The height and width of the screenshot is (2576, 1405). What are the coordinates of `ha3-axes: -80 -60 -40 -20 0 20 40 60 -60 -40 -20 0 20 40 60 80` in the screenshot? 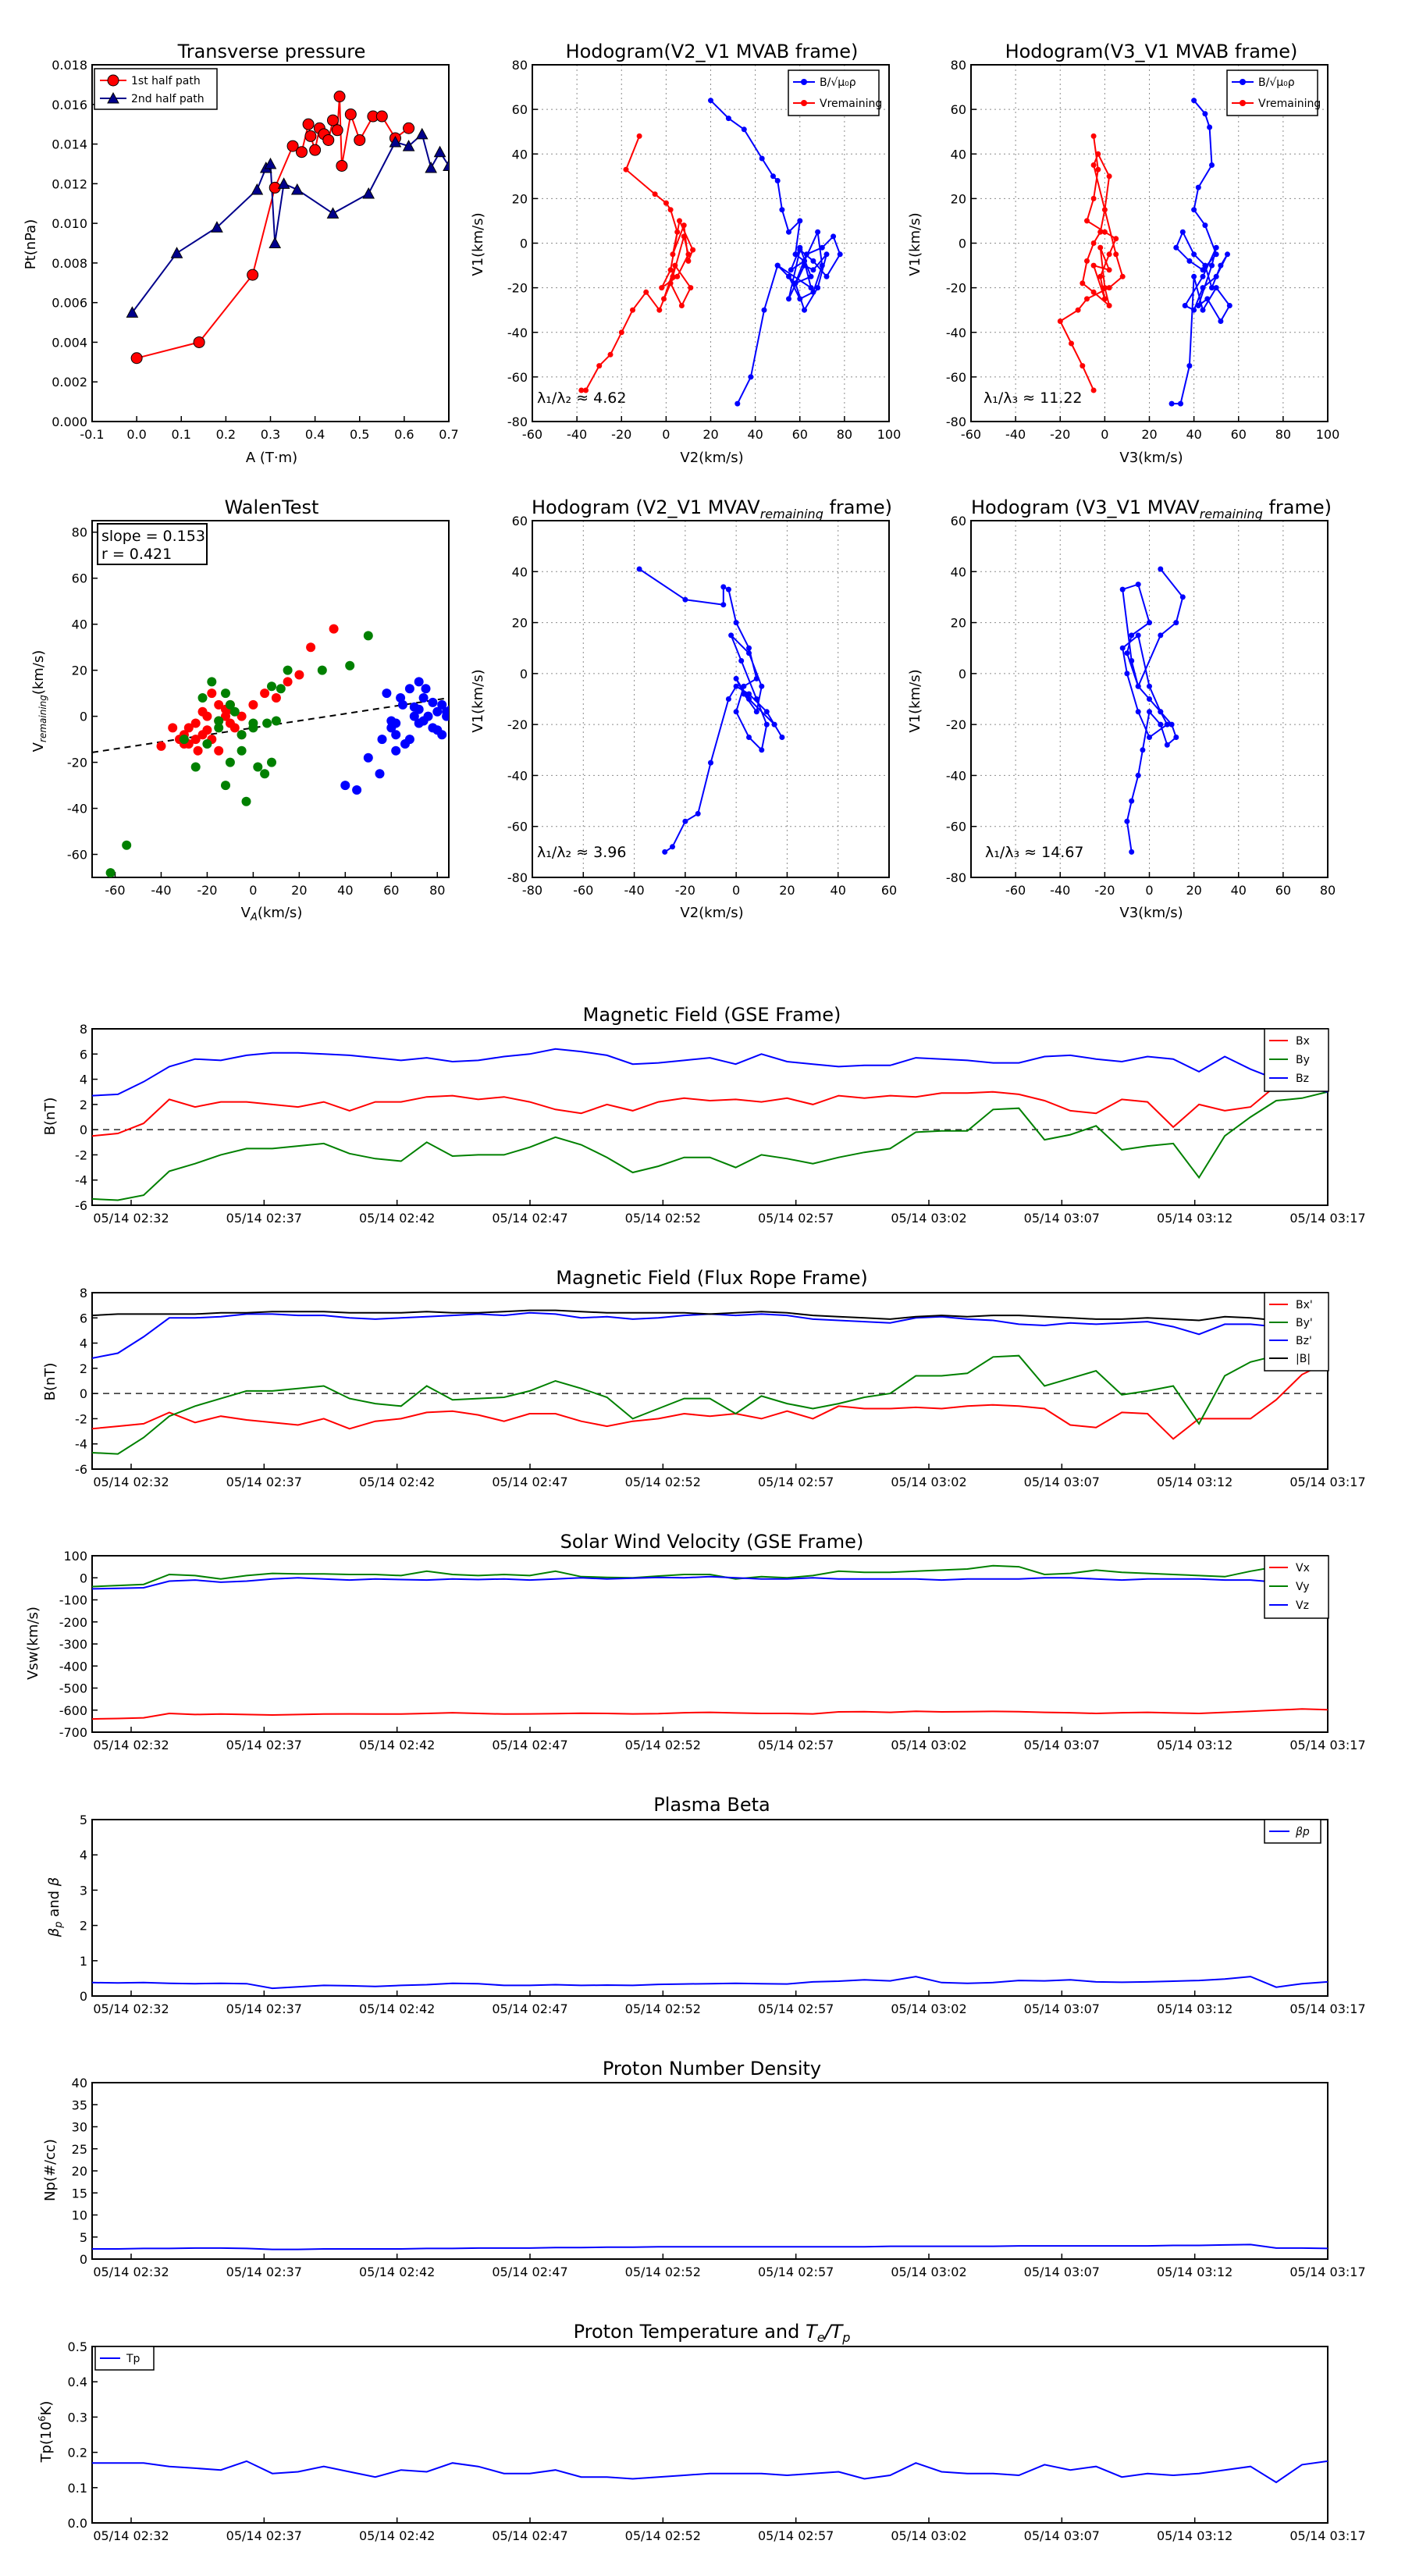 It's located at (1141, 706).